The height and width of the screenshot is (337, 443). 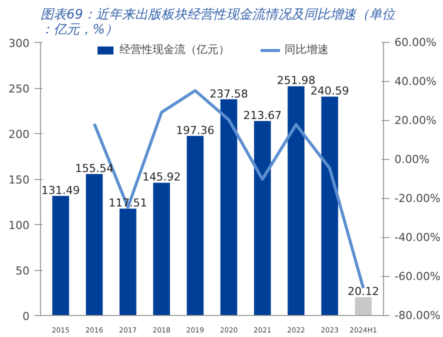 What do you see at coordinates (161, 177) in the screenshot?
I see `data-label: 145.92` at bounding box center [161, 177].